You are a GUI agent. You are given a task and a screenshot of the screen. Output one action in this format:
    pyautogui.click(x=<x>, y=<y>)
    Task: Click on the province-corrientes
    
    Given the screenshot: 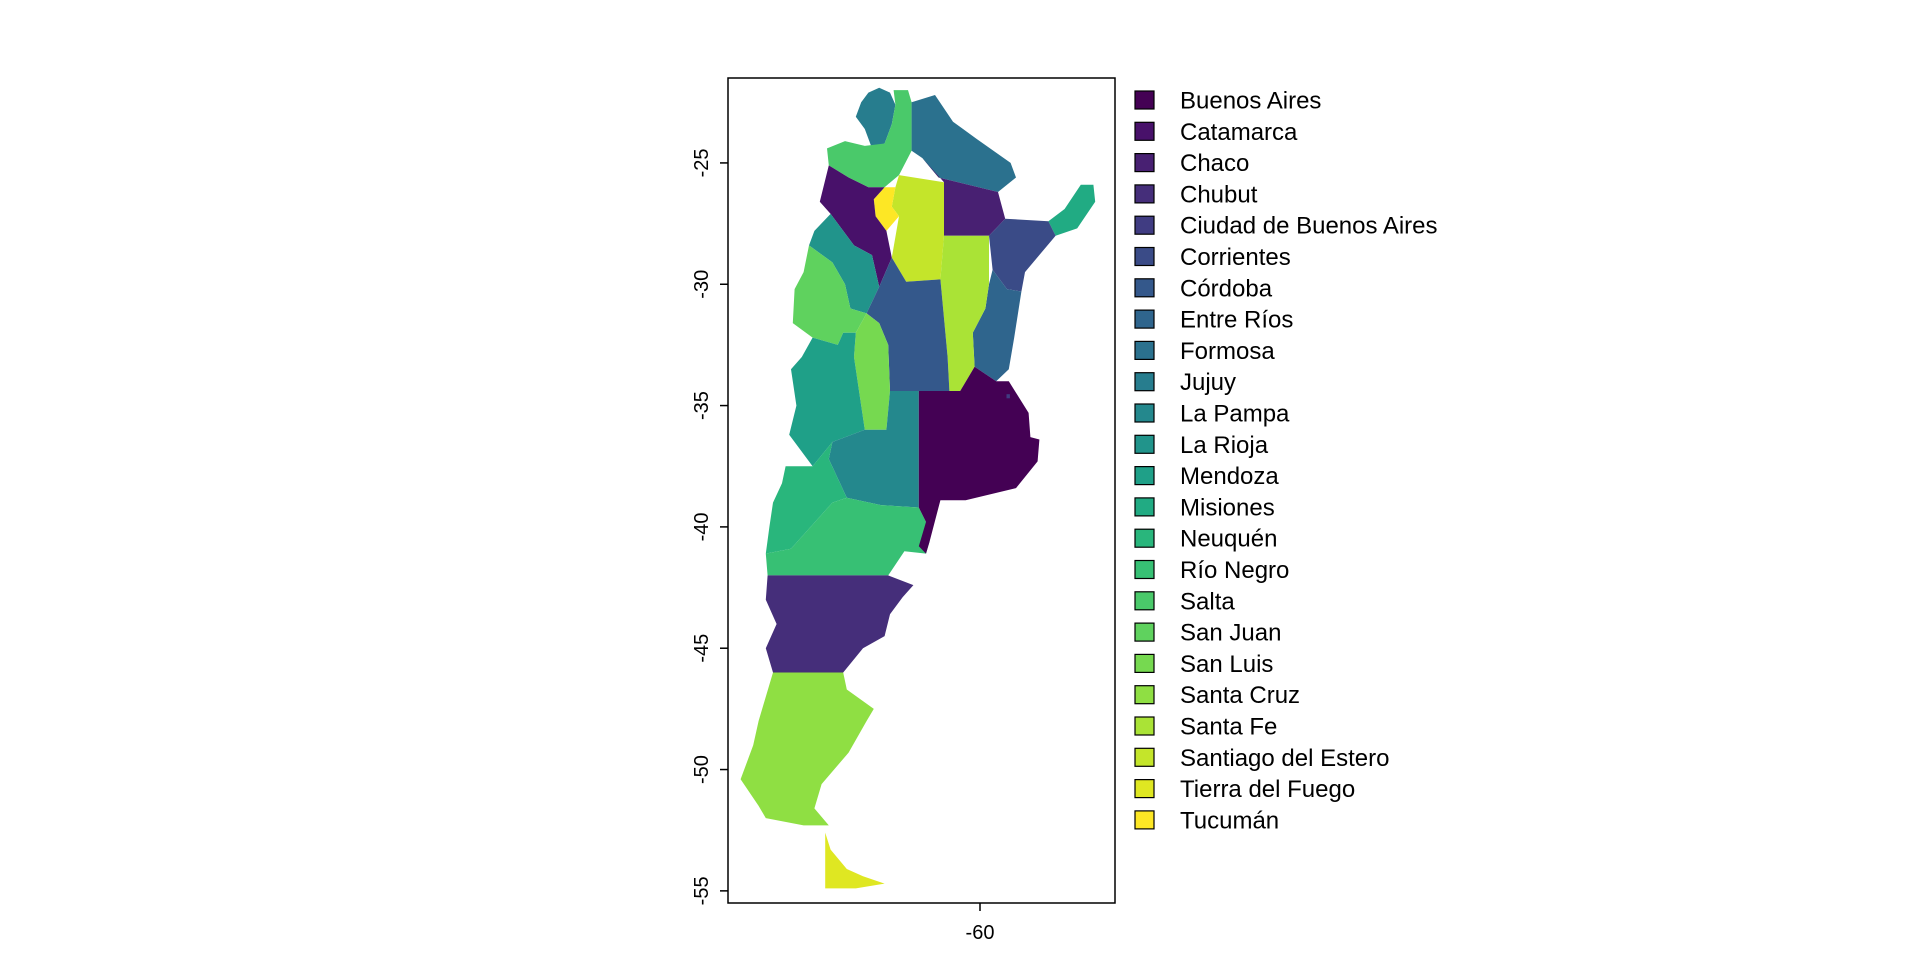 What is the action you would take?
    pyautogui.click(x=1022, y=255)
    